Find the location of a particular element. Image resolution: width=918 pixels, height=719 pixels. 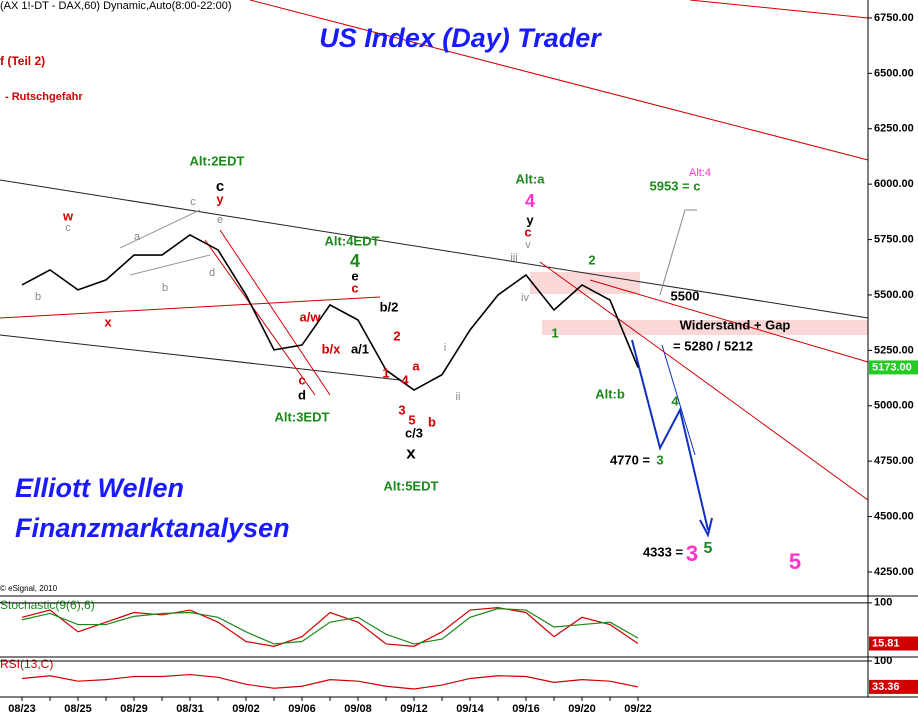

y-tick-label: 5750.00 is located at coordinates (894, 239).